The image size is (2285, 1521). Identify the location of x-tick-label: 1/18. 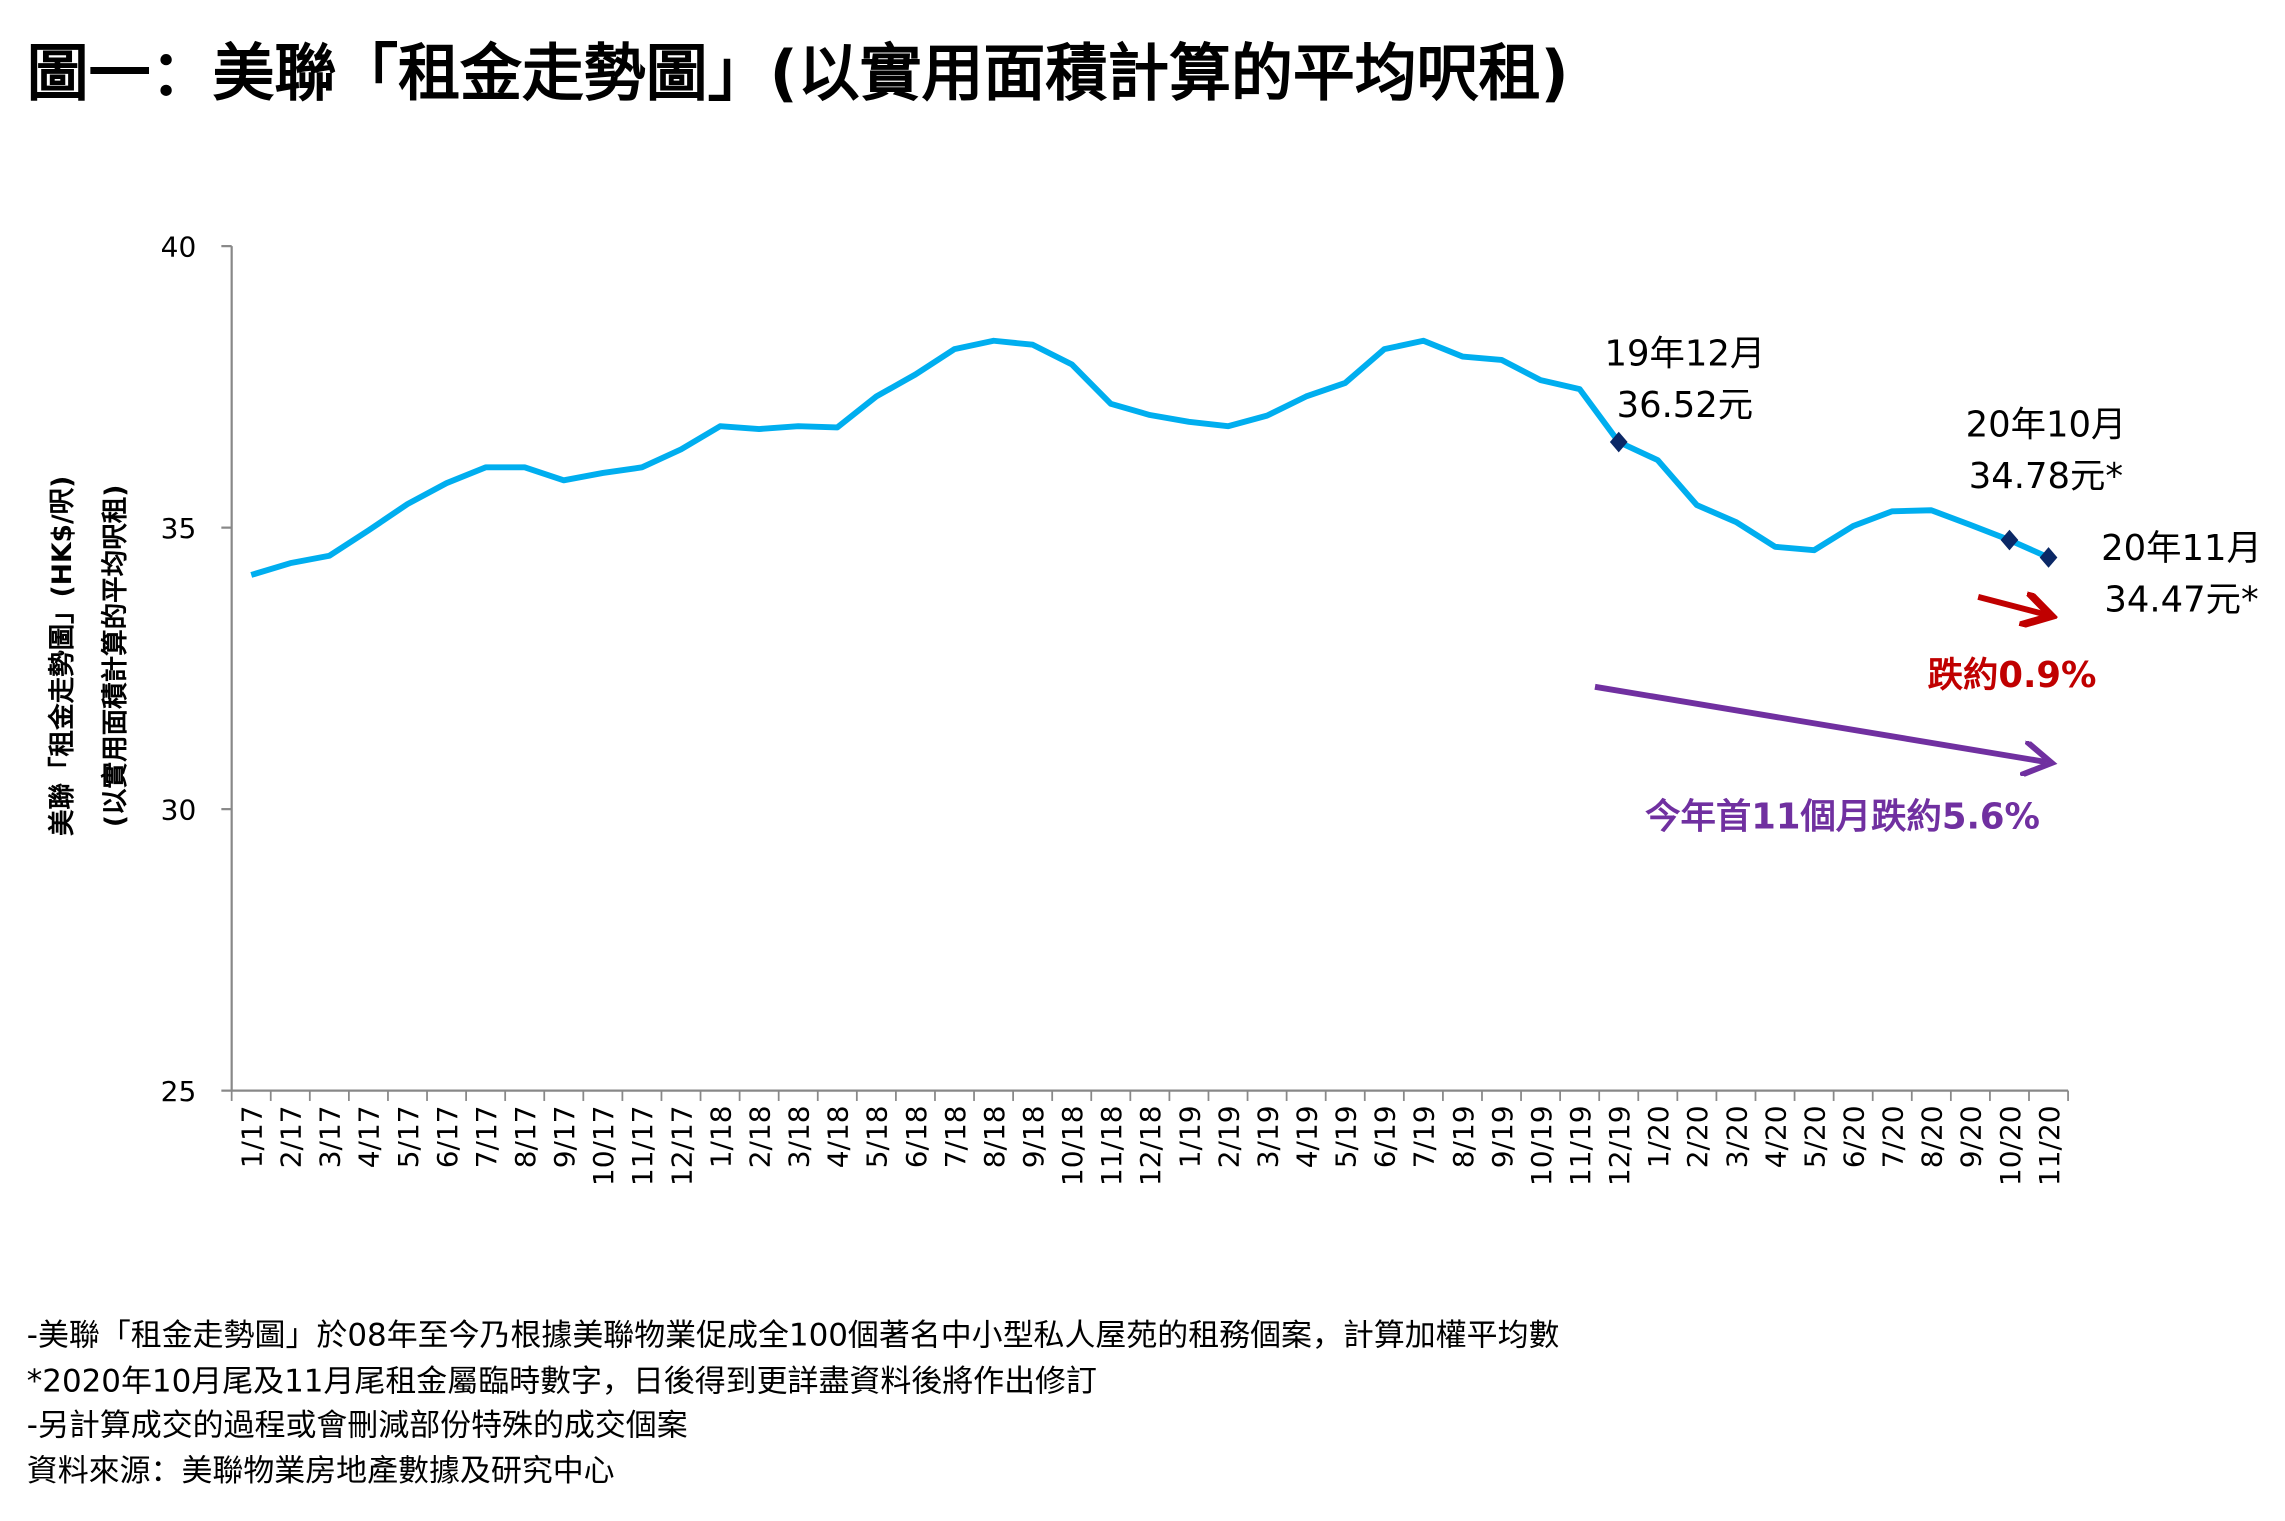
(720, 1136).